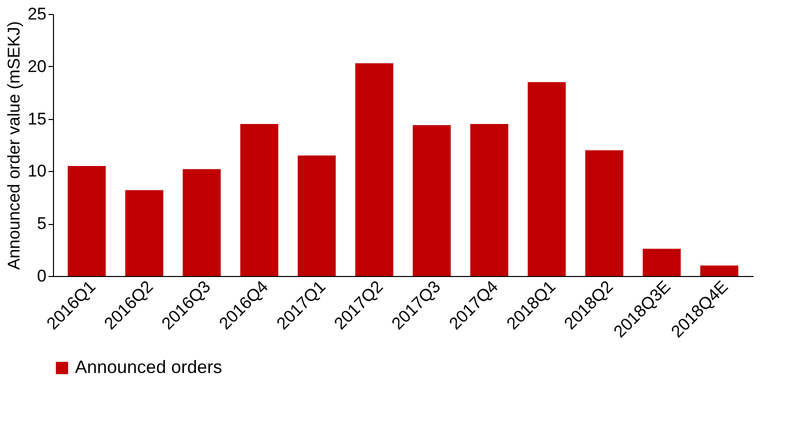  What do you see at coordinates (41, 276) in the screenshot?
I see `y-tick-label: 0` at bounding box center [41, 276].